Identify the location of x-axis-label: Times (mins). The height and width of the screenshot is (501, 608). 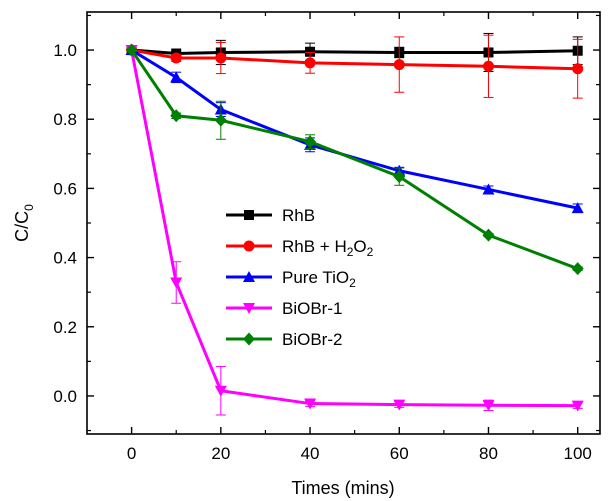
(342, 488).